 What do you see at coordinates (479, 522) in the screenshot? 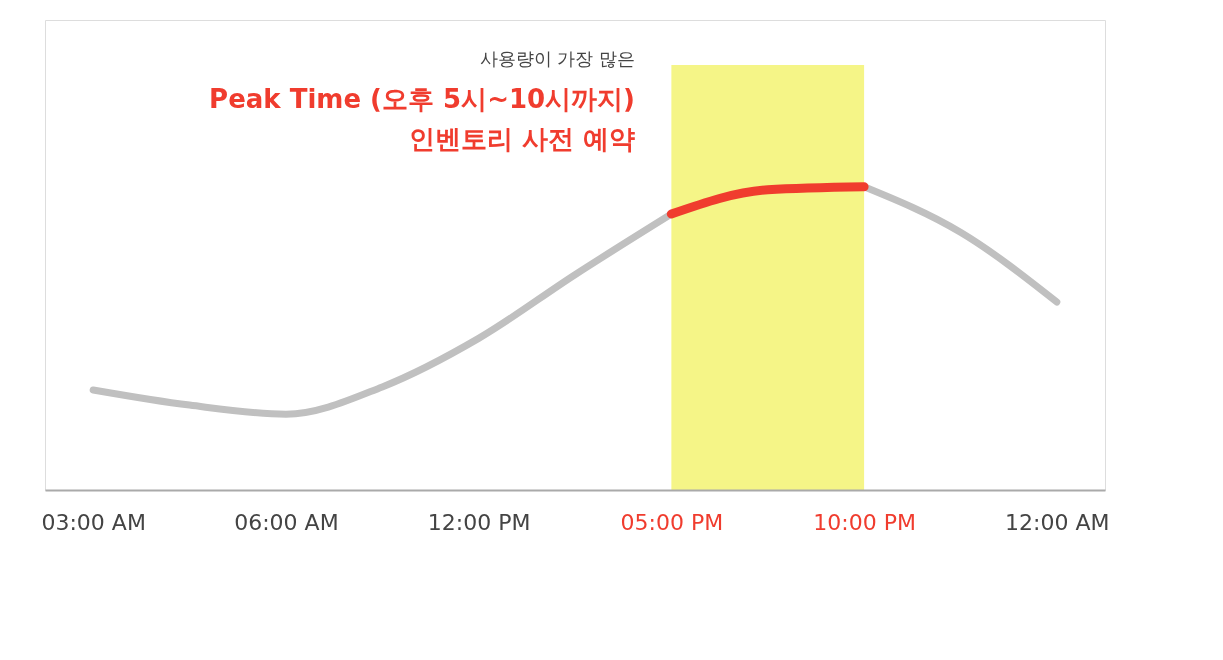
I see `x-tick-label: 12:00 PM` at bounding box center [479, 522].